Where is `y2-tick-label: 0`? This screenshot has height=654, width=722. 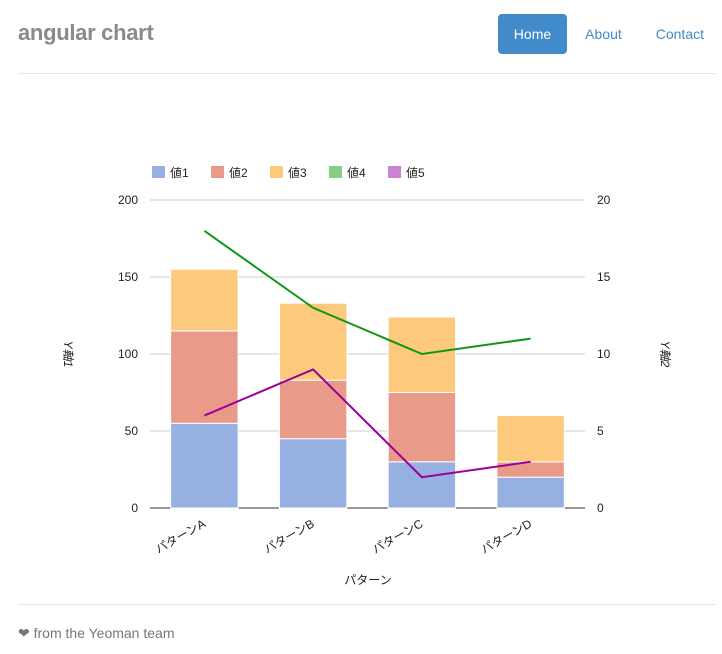
y2-tick-label: 0 is located at coordinates (600, 508).